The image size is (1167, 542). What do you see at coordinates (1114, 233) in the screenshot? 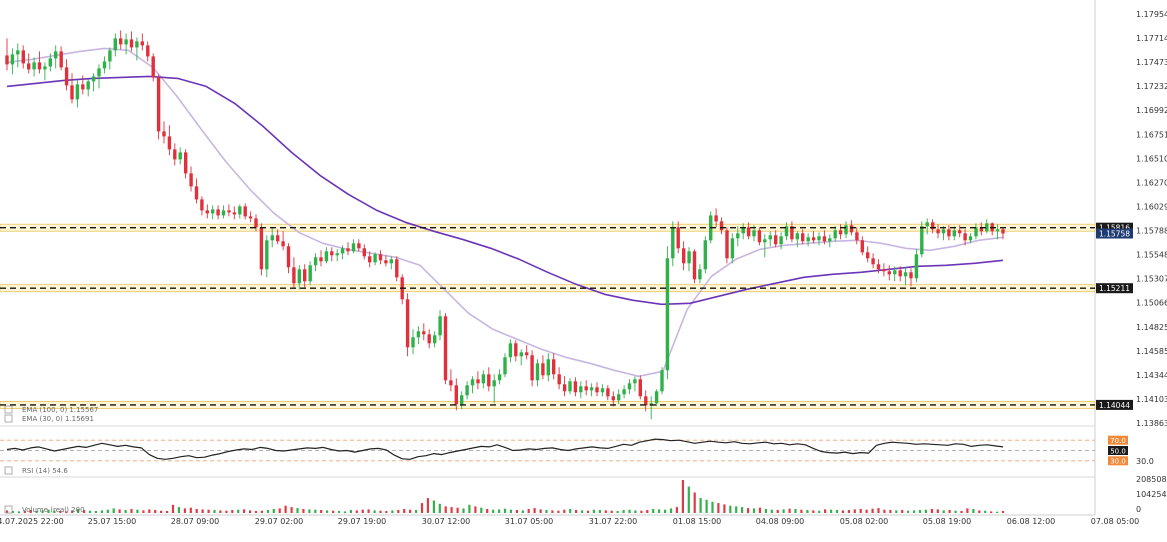
I see `last-price-tag-bg` at bounding box center [1114, 233].